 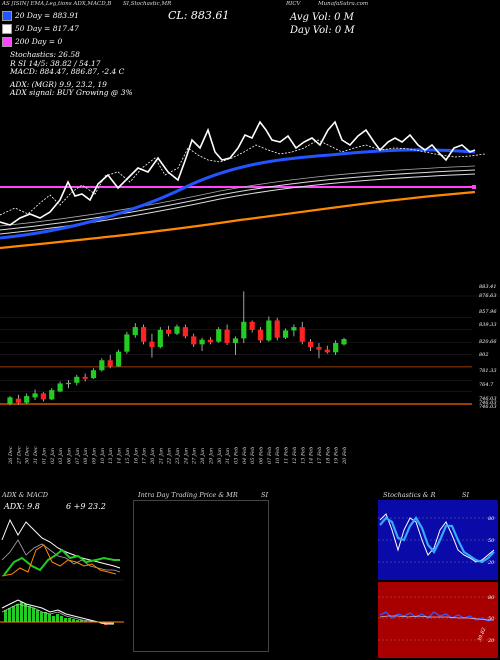 What do you see at coordinates (67, 71) in the screenshot?
I see `legend-macd: MACD: 884.47, 886.87, -2.4 C` at bounding box center [67, 71].